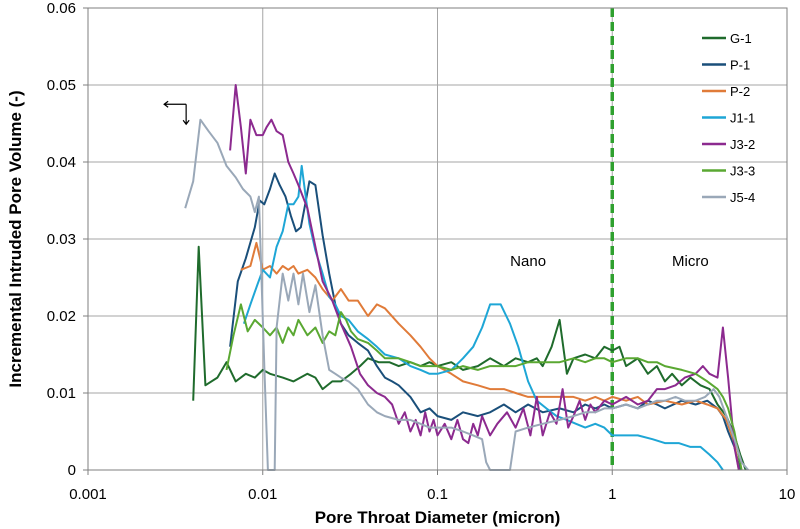  What do you see at coordinates (728, 118) in the screenshot?
I see `legend-layer: G-1 P-1 P-2 J1-1 J3-2 J3-3 J5-4` at bounding box center [728, 118].